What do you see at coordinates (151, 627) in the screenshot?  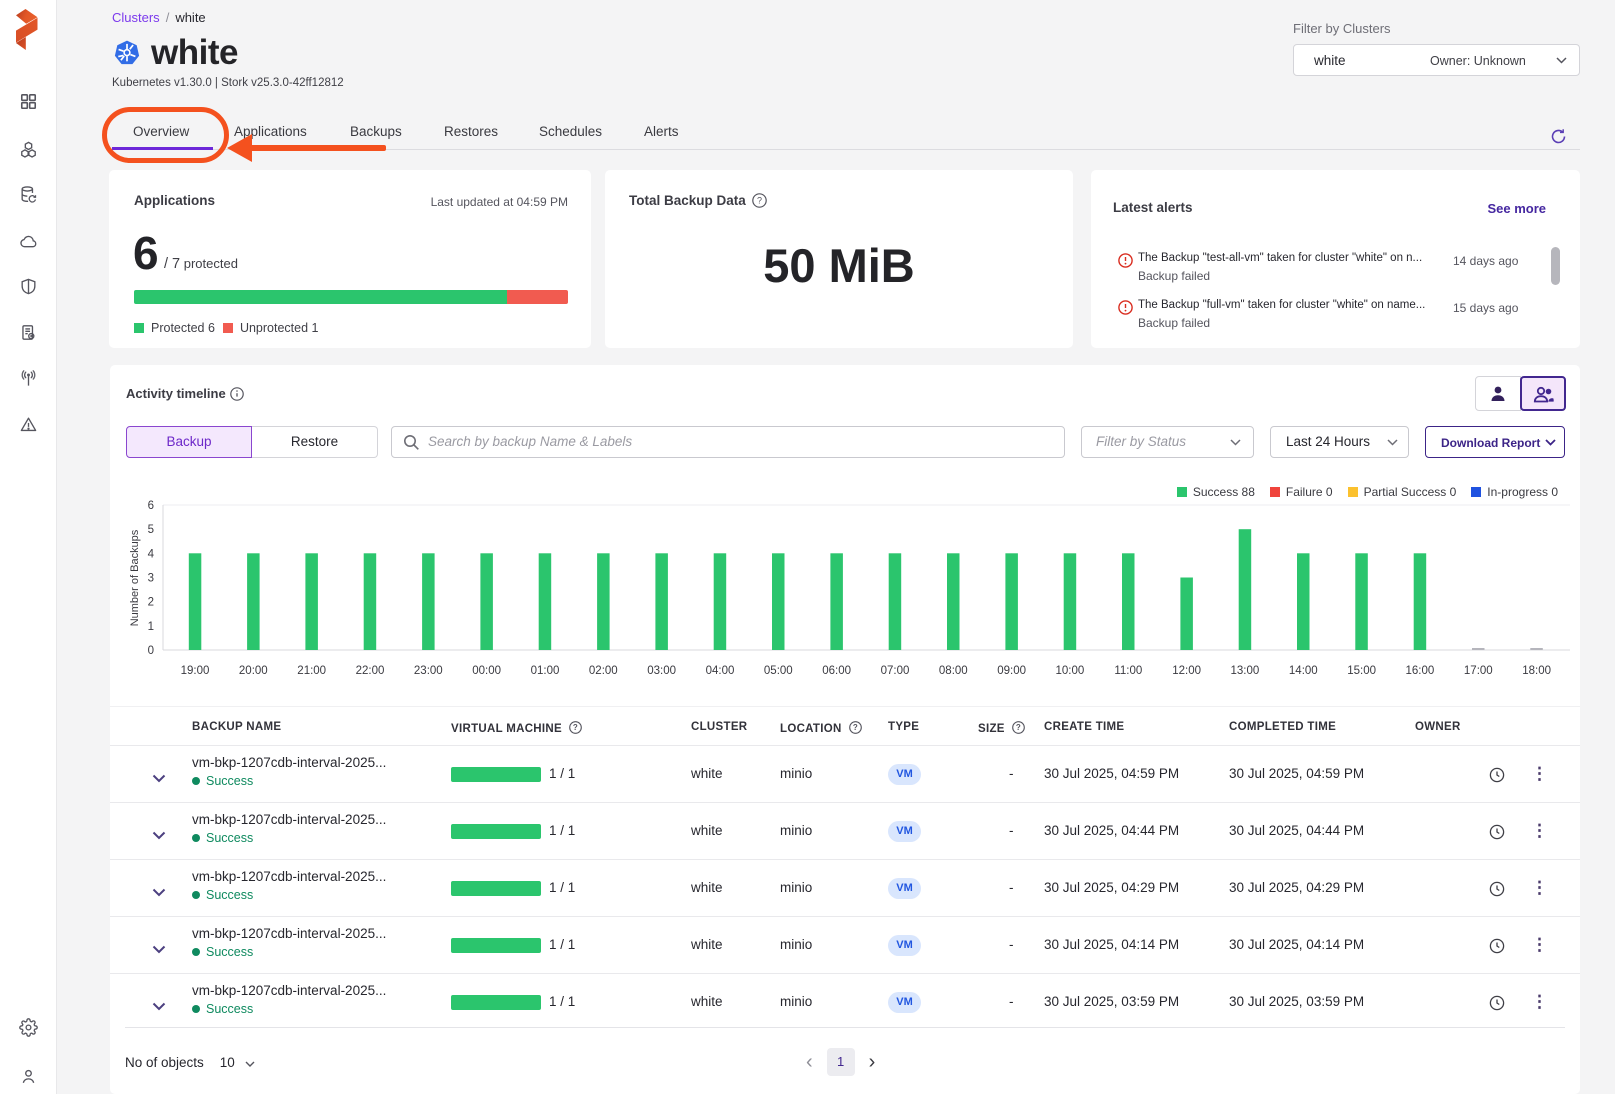 I see `svg-text: 1` at bounding box center [151, 627].